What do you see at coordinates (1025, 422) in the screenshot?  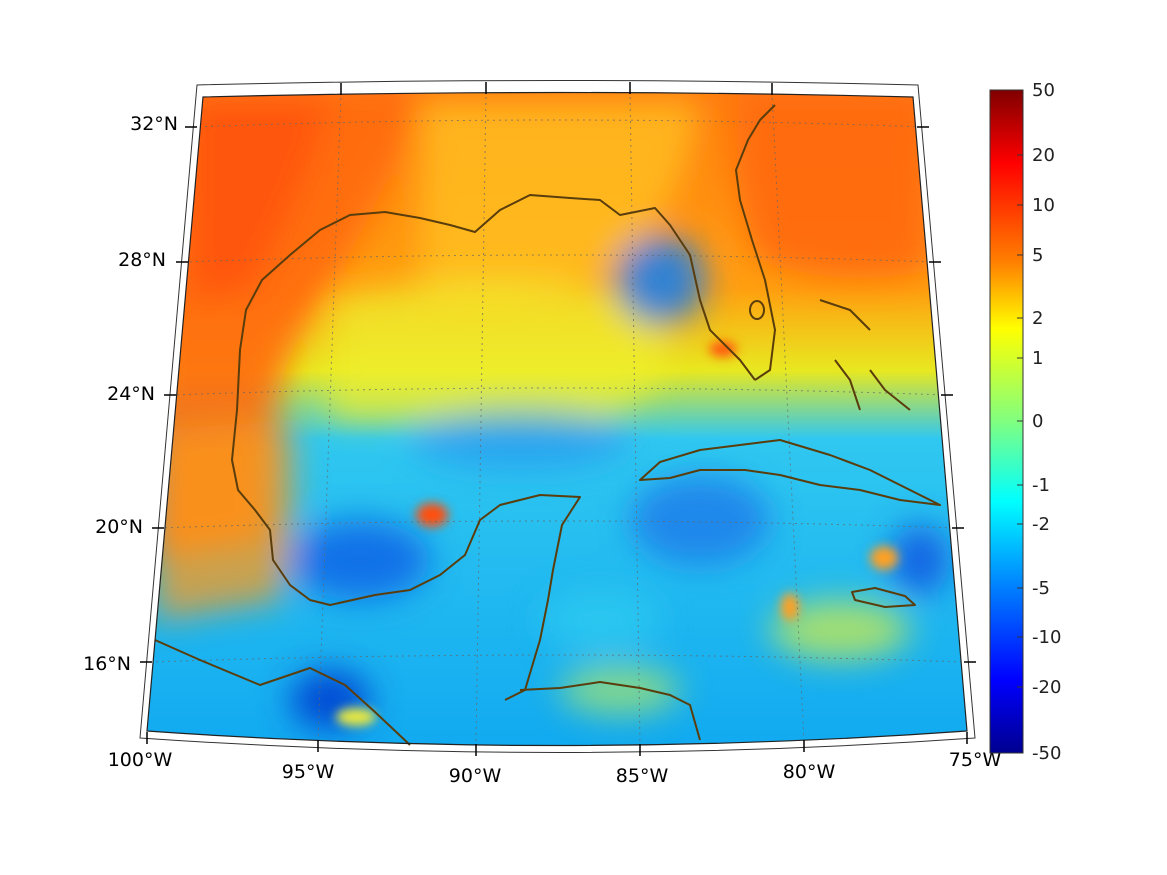 I see `colorbar: 50 20 10 5 2 1 0 -1 -2 -5 -10 -20 -50` at bounding box center [1025, 422].